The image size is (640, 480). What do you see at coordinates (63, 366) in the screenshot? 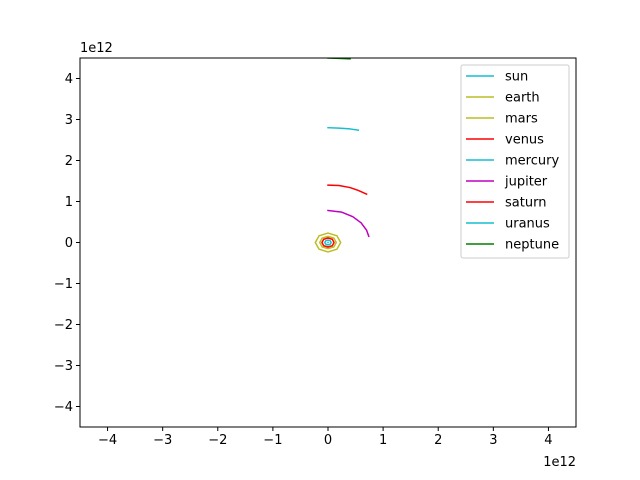
I see `y-tick-label: −3` at bounding box center [63, 366].